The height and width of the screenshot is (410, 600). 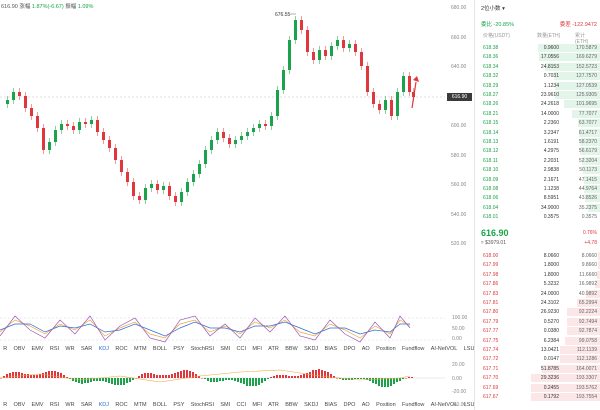 What do you see at coordinates (537, 294) in the screenshot?
I see `book-row: 617.83 24.0000 40.9892` at bounding box center [537, 294].